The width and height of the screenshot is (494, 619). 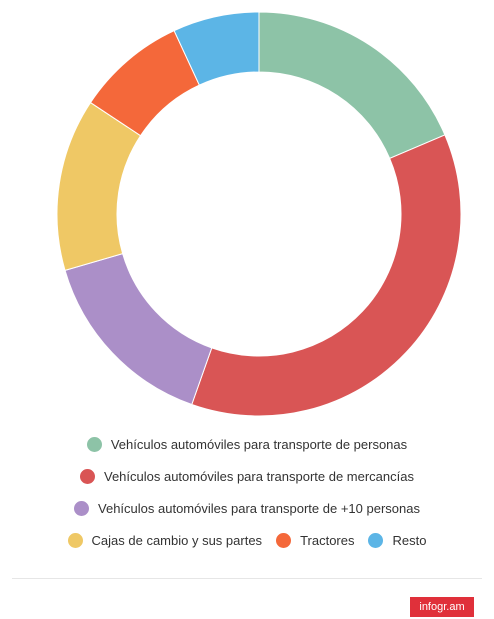 What do you see at coordinates (327, 540) in the screenshot?
I see `legend-label: Tractores` at bounding box center [327, 540].